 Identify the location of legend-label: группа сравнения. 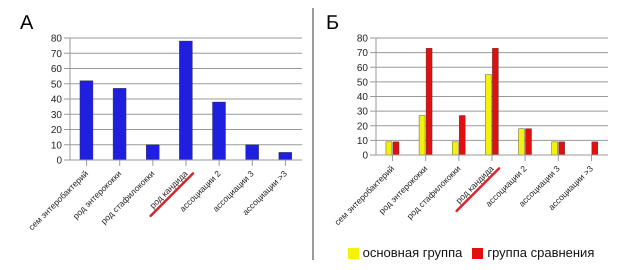
(540, 252).